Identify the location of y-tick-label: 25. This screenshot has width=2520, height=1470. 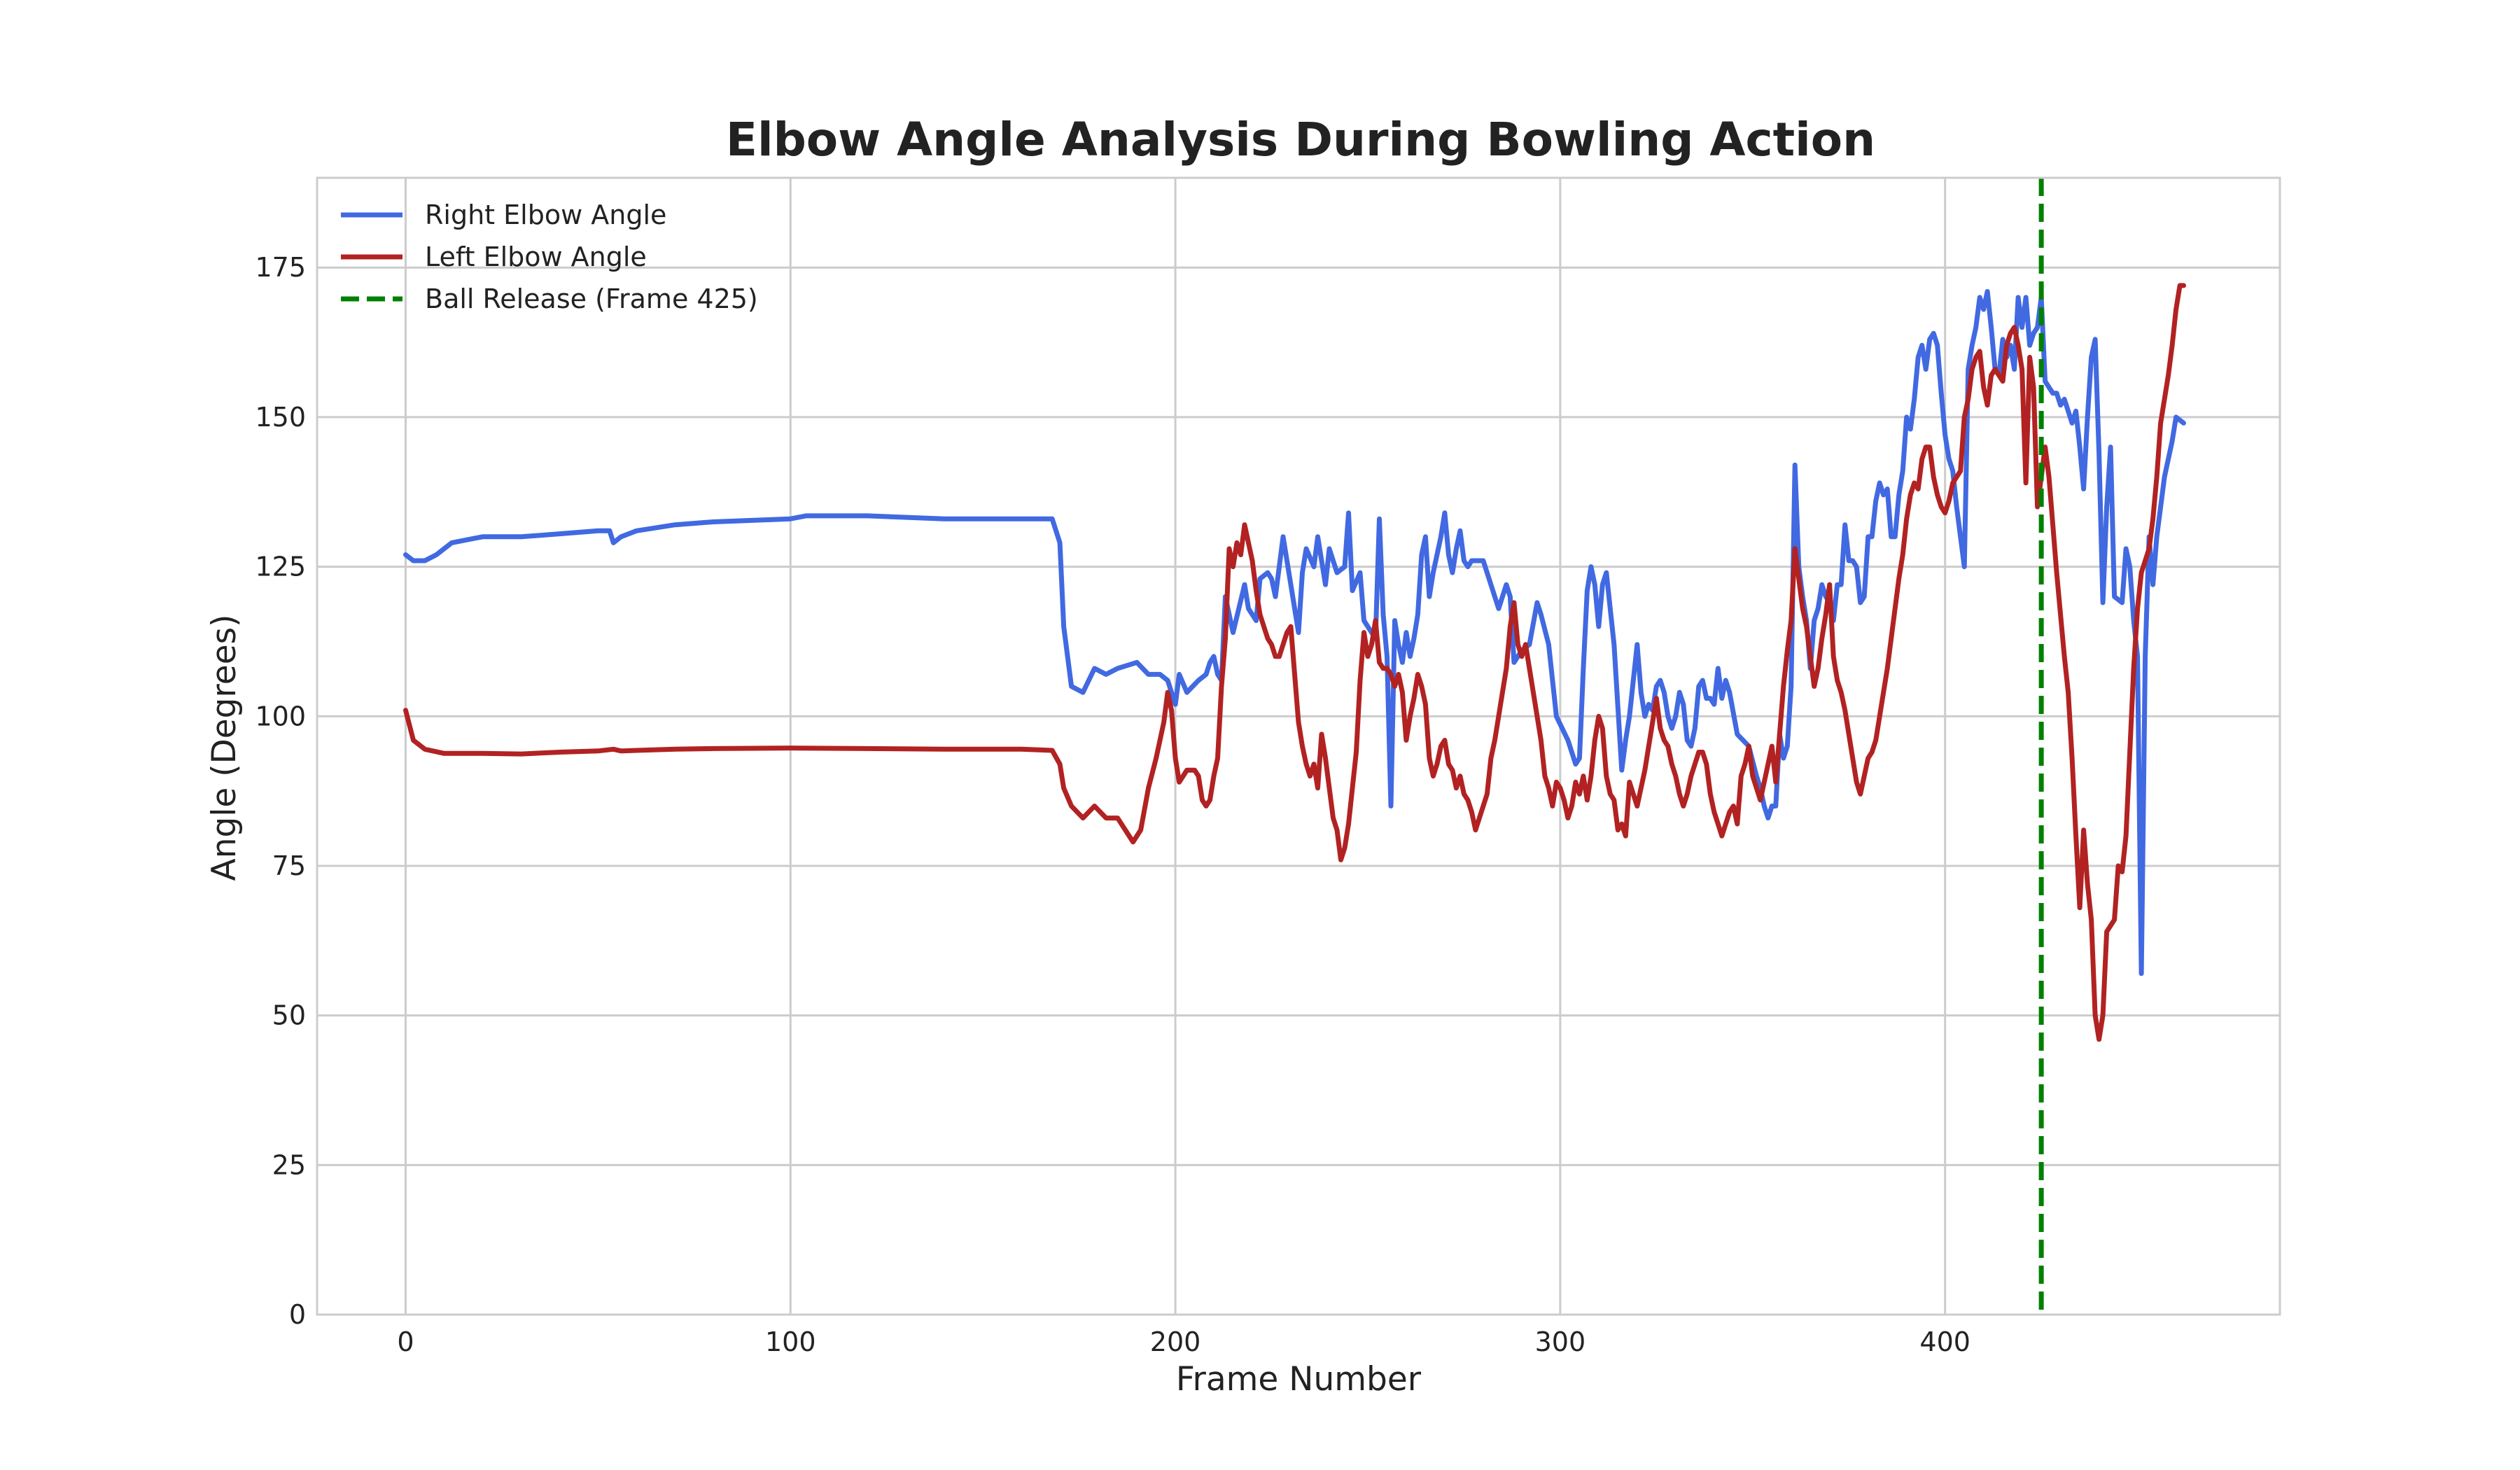
(289, 1164).